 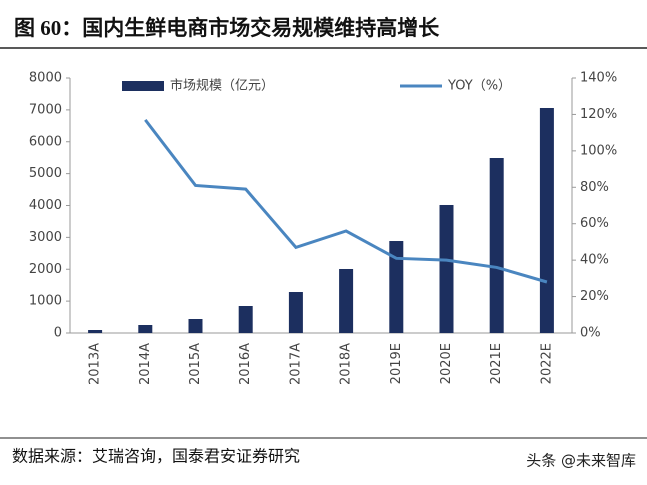 I want to click on y-tick-label: 8000, so click(x=45, y=78).